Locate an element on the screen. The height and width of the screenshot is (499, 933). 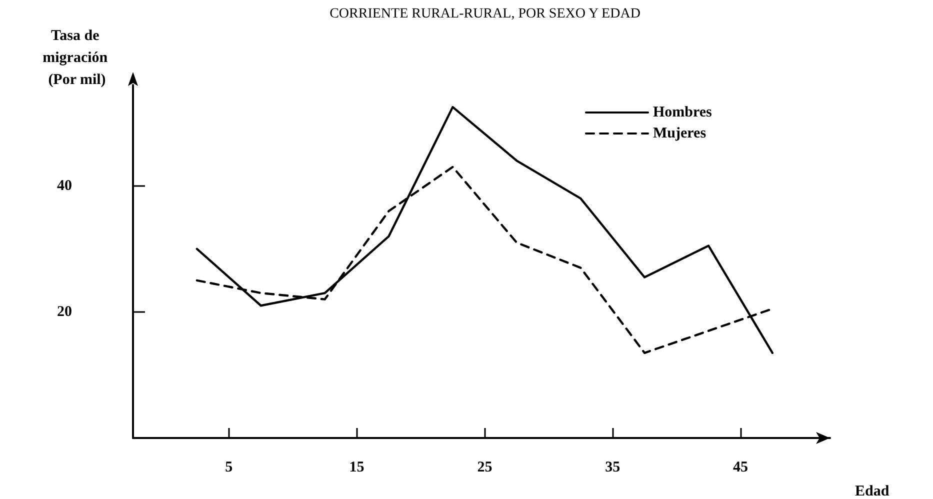
x-tick-label: 35 is located at coordinates (612, 468).